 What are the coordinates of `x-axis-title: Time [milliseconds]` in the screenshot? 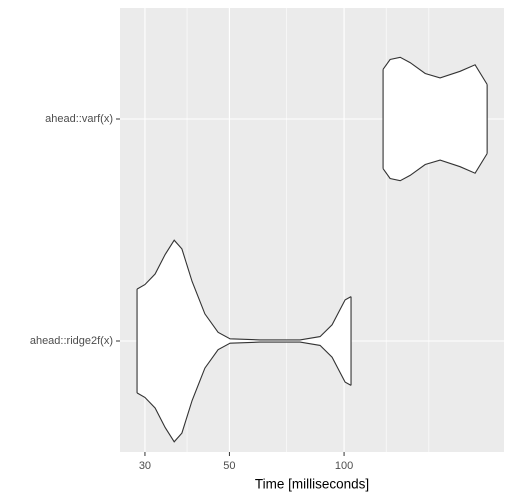 It's located at (312, 484).